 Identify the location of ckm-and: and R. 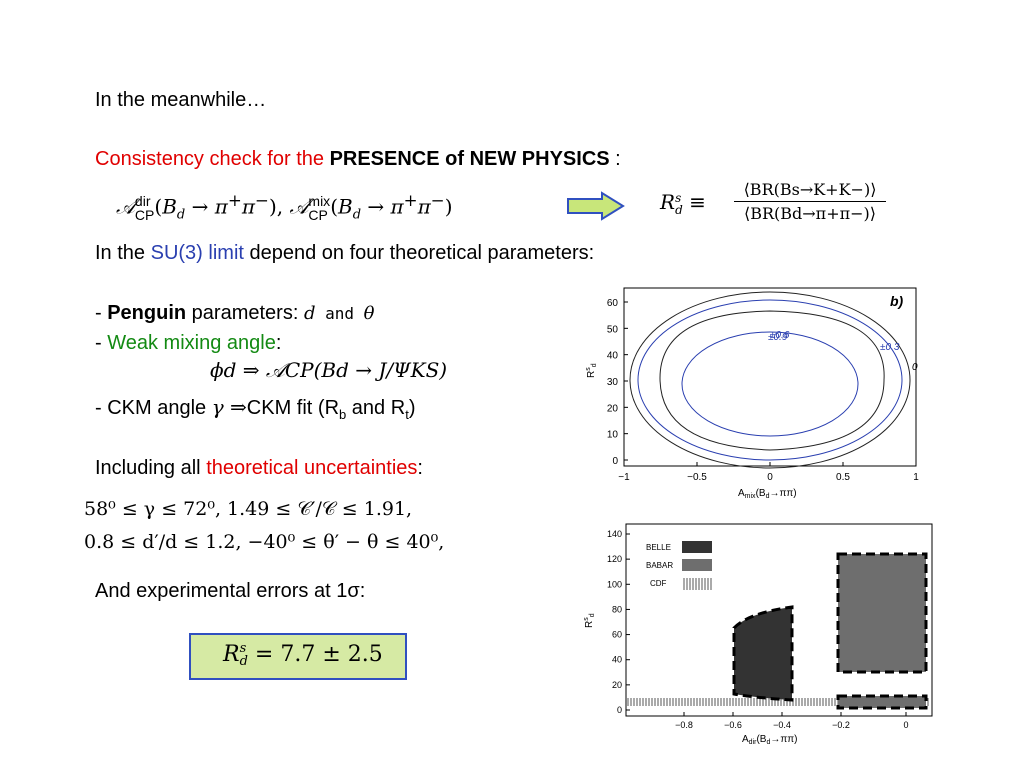
(376, 408).